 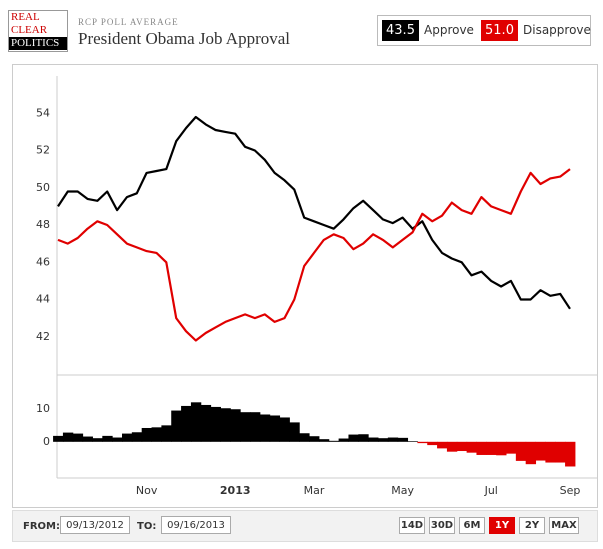 I want to click on x-tick-label: Jul, so click(x=491, y=490).